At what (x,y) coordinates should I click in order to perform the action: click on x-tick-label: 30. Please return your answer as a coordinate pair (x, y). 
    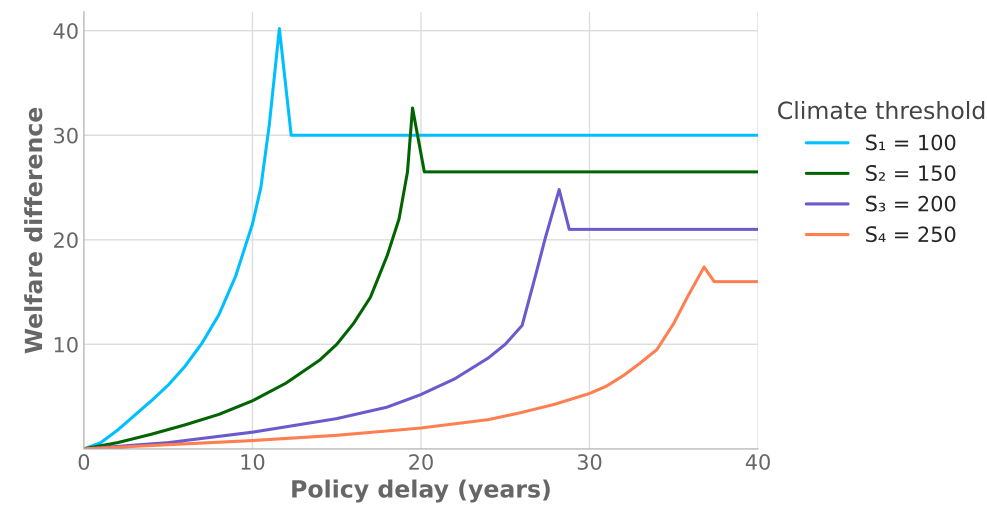
    Looking at the image, I should click on (590, 462).